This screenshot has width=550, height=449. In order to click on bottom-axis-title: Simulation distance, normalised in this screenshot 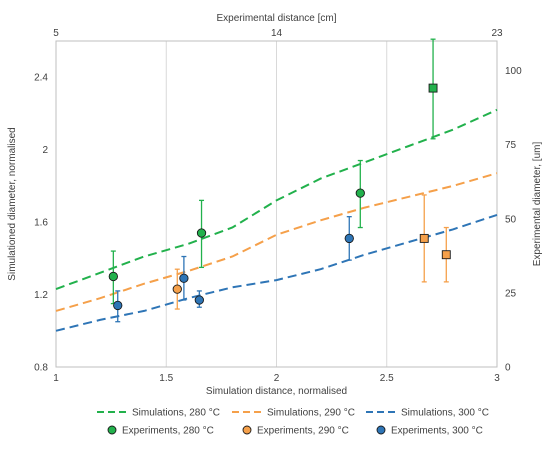, I will do `click(276, 391)`.